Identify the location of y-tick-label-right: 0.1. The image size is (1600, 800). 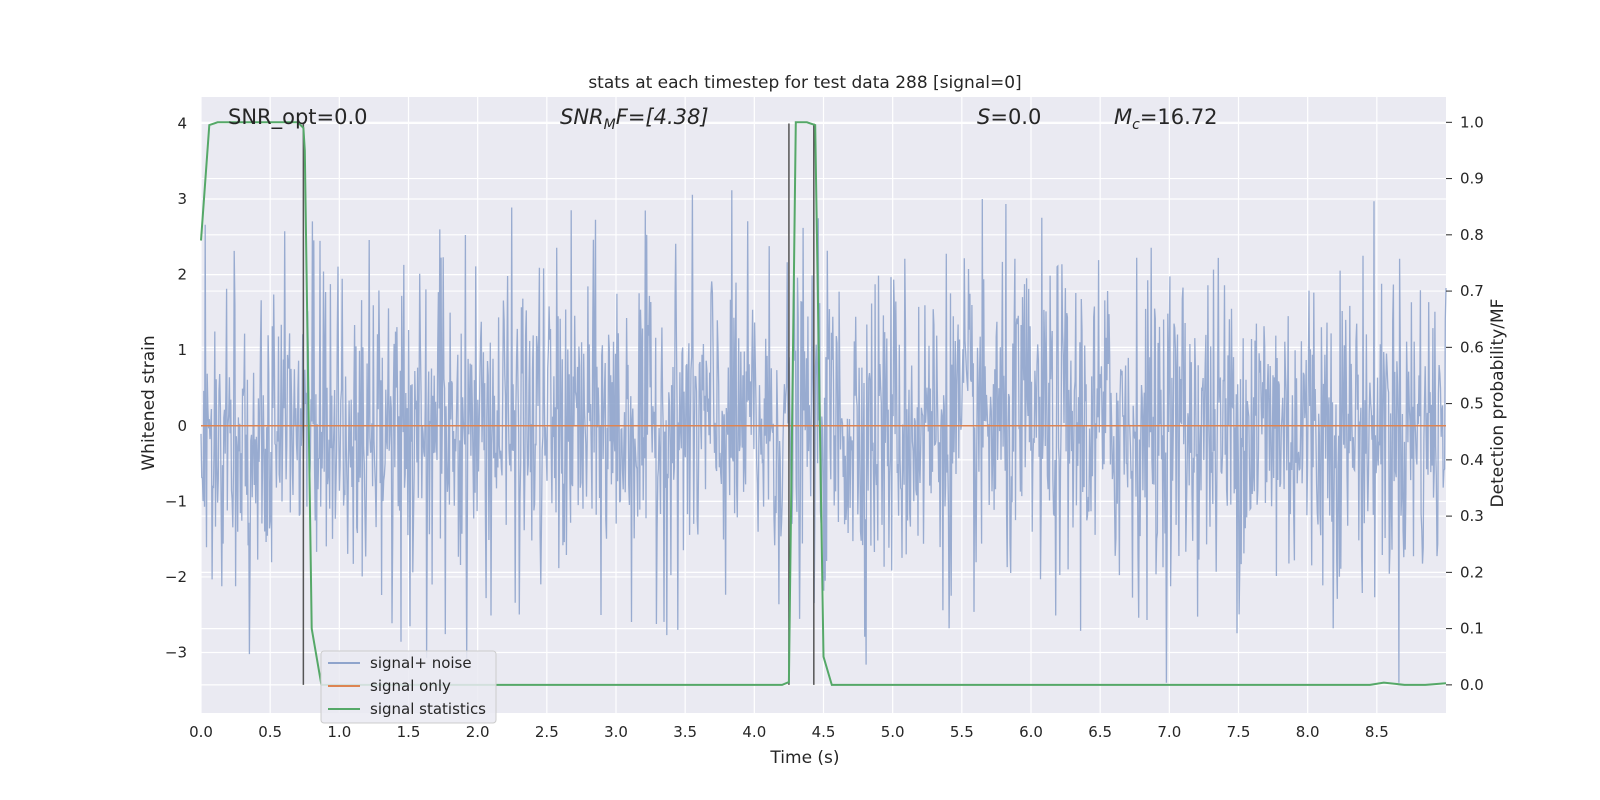
(1472, 629).